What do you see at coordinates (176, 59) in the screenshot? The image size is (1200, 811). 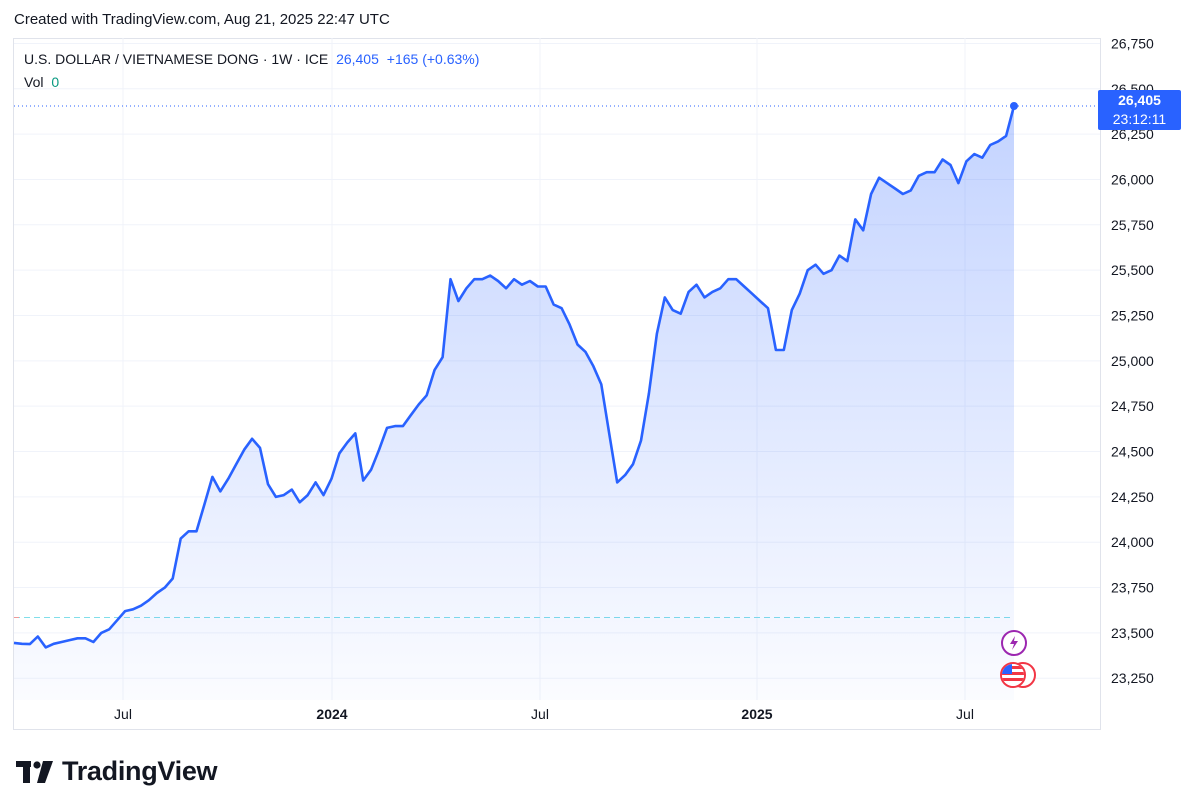 I see `symbol-title: U.S. DOLLAR / VIETNAMESE DONG · 1W · ICE` at bounding box center [176, 59].